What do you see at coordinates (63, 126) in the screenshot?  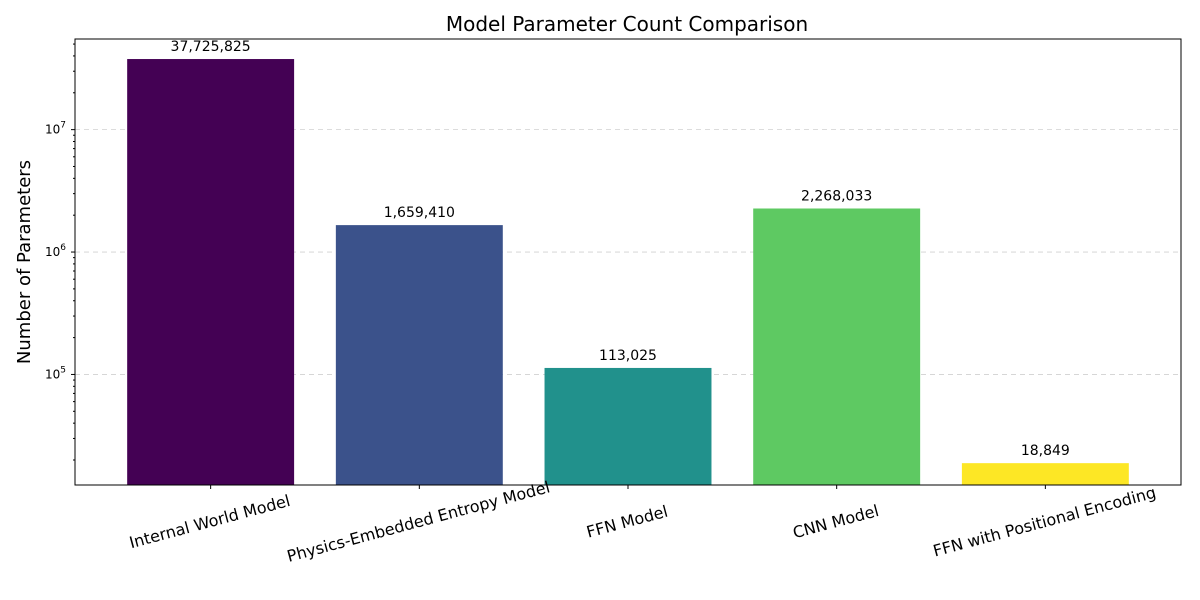 I see `y-tick-exponent: 7` at bounding box center [63, 126].